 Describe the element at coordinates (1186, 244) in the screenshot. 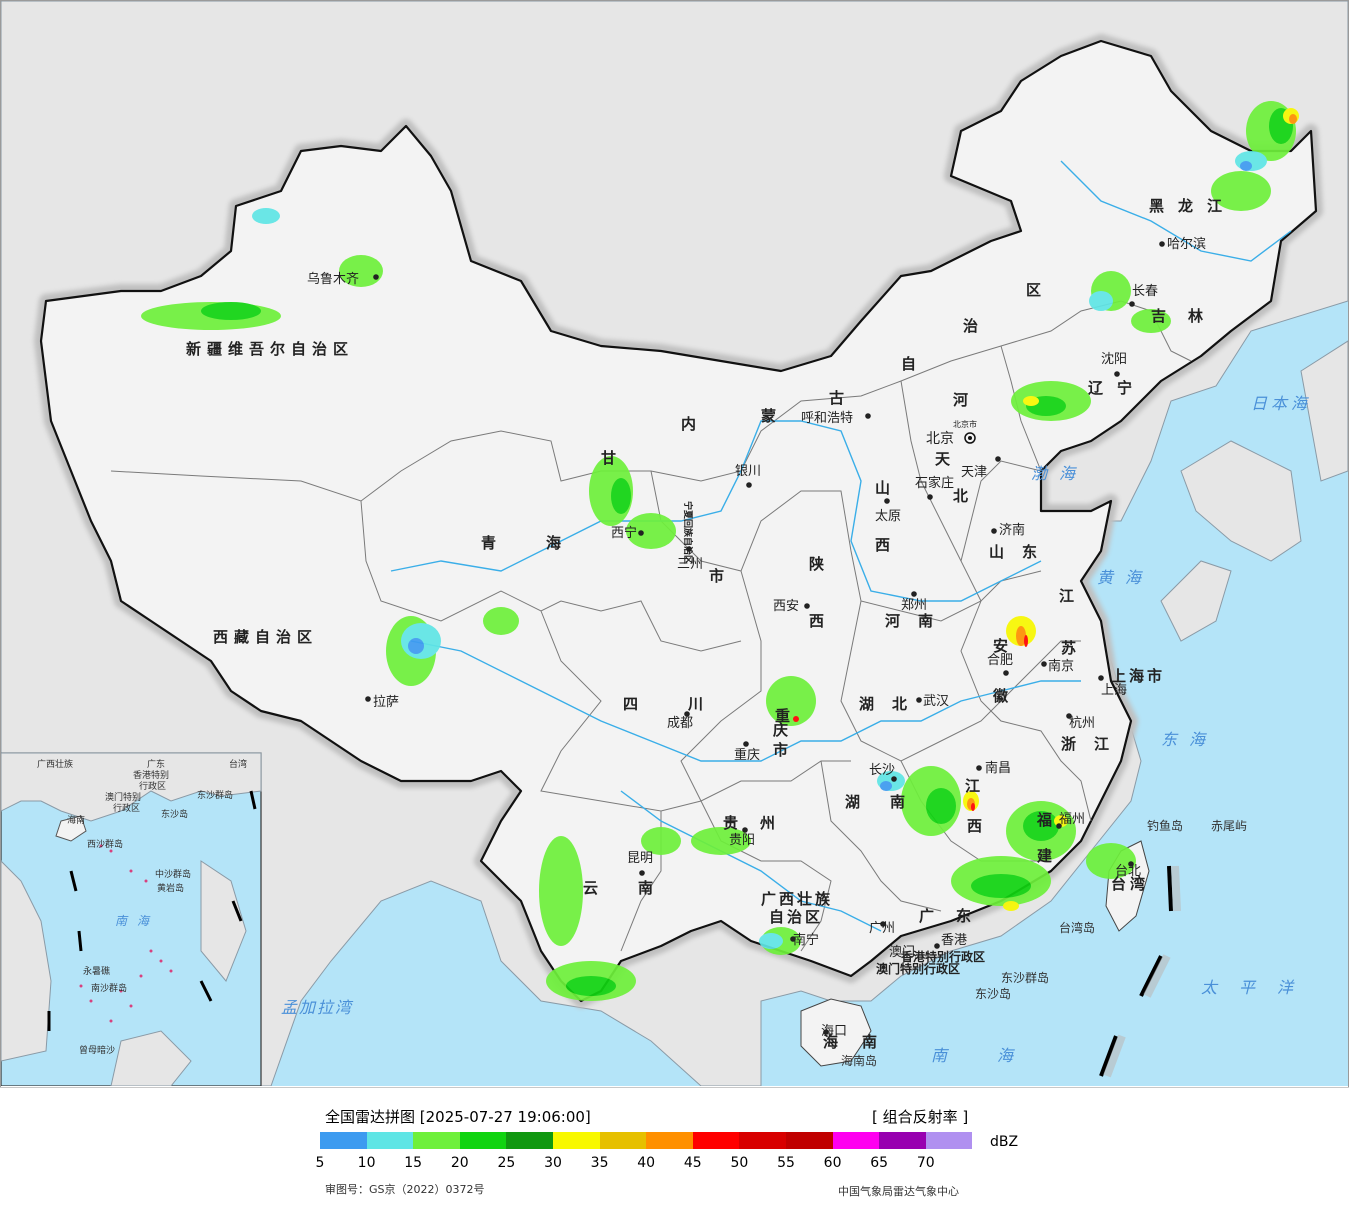

I see `city-harbin: 哈尔滨` at that location.